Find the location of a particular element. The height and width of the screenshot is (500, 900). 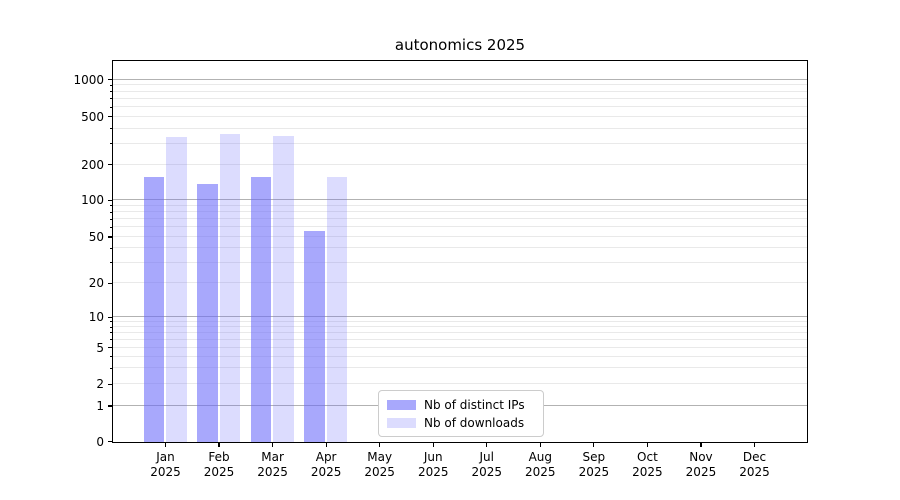

x-tick-sep is located at coordinates (594, 445).